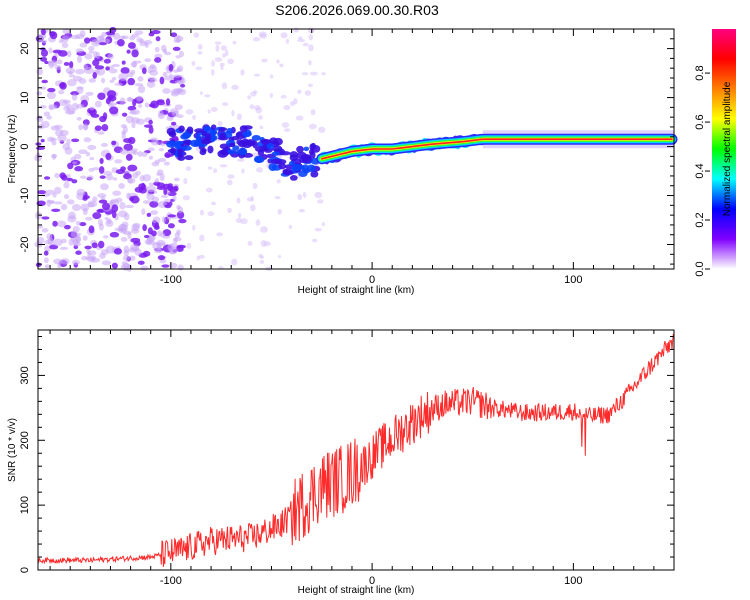 This screenshot has width=750, height=600. What do you see at coordinates (25, 440) in the screenshot?
I see `y-tick-label: 200` at bounding box center [25, 440].